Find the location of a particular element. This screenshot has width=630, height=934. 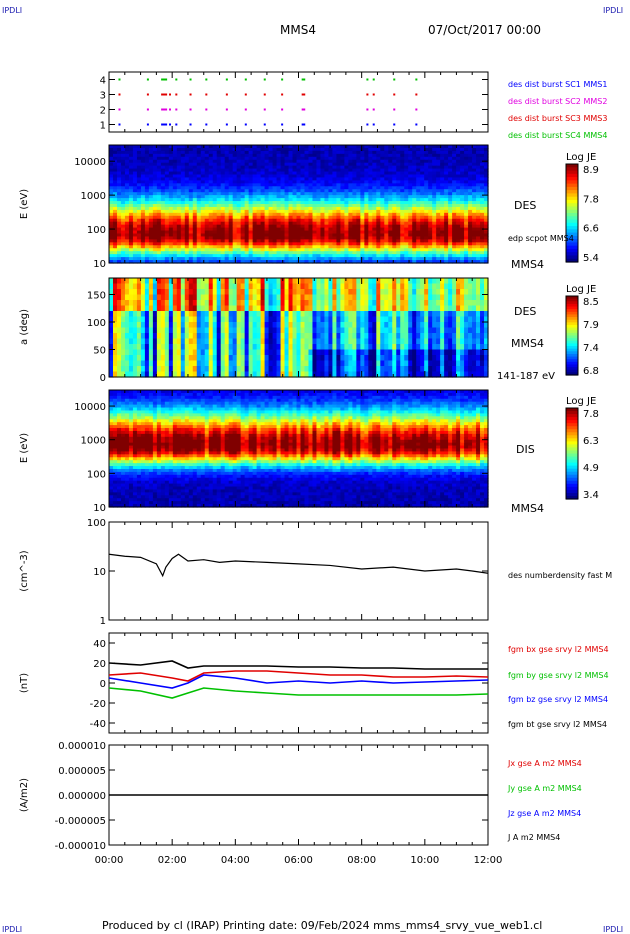

y-tick-label: 10000 is located at coordinates (90, 162).